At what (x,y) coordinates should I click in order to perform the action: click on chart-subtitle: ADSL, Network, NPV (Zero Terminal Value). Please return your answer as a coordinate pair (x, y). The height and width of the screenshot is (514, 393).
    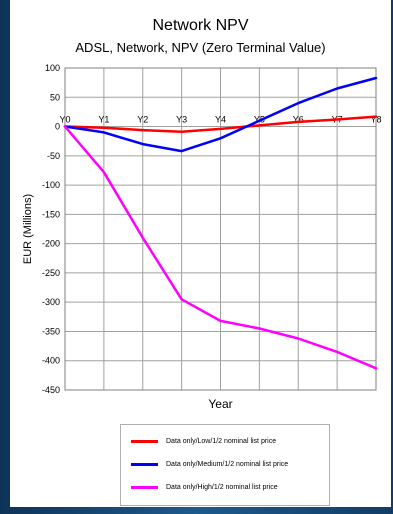
    Looking at the image, I should click on (200, 47).